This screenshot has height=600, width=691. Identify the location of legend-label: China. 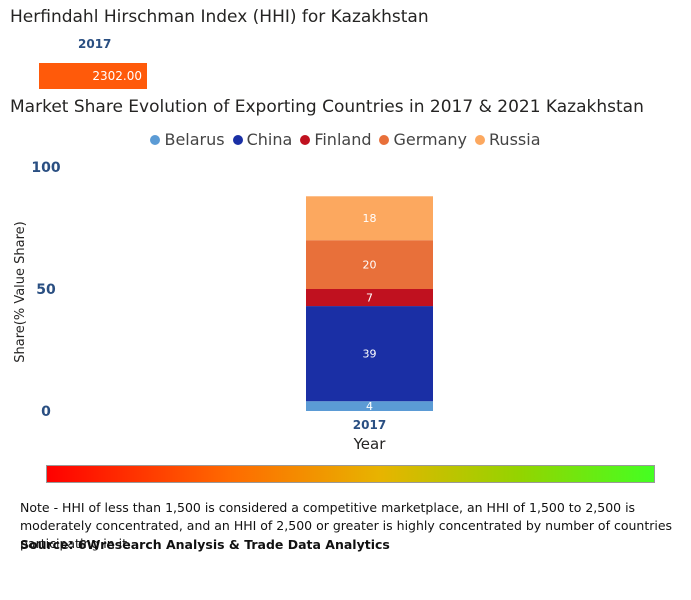
(269, 139).